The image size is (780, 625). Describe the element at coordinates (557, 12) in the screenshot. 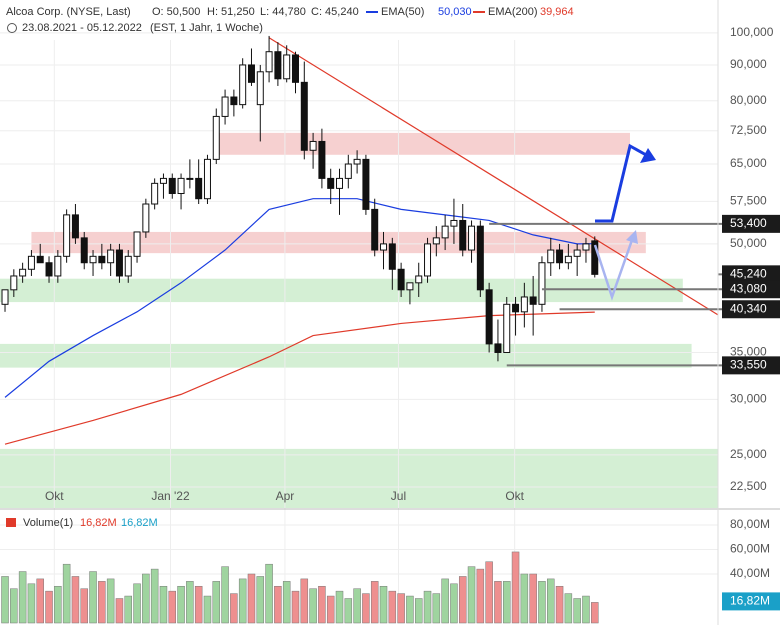

I see `legend-value: 39,964` at that location.